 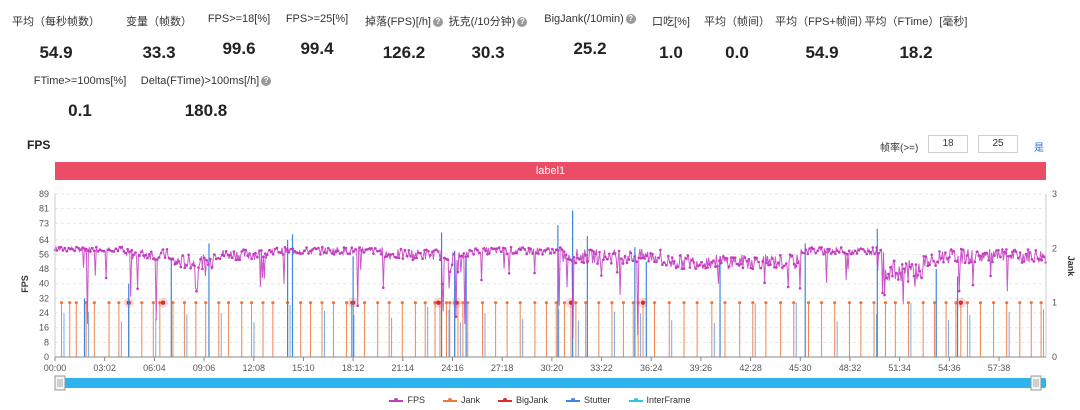 I want to click on legend-item: Stutter, so click(x=588, y=400).